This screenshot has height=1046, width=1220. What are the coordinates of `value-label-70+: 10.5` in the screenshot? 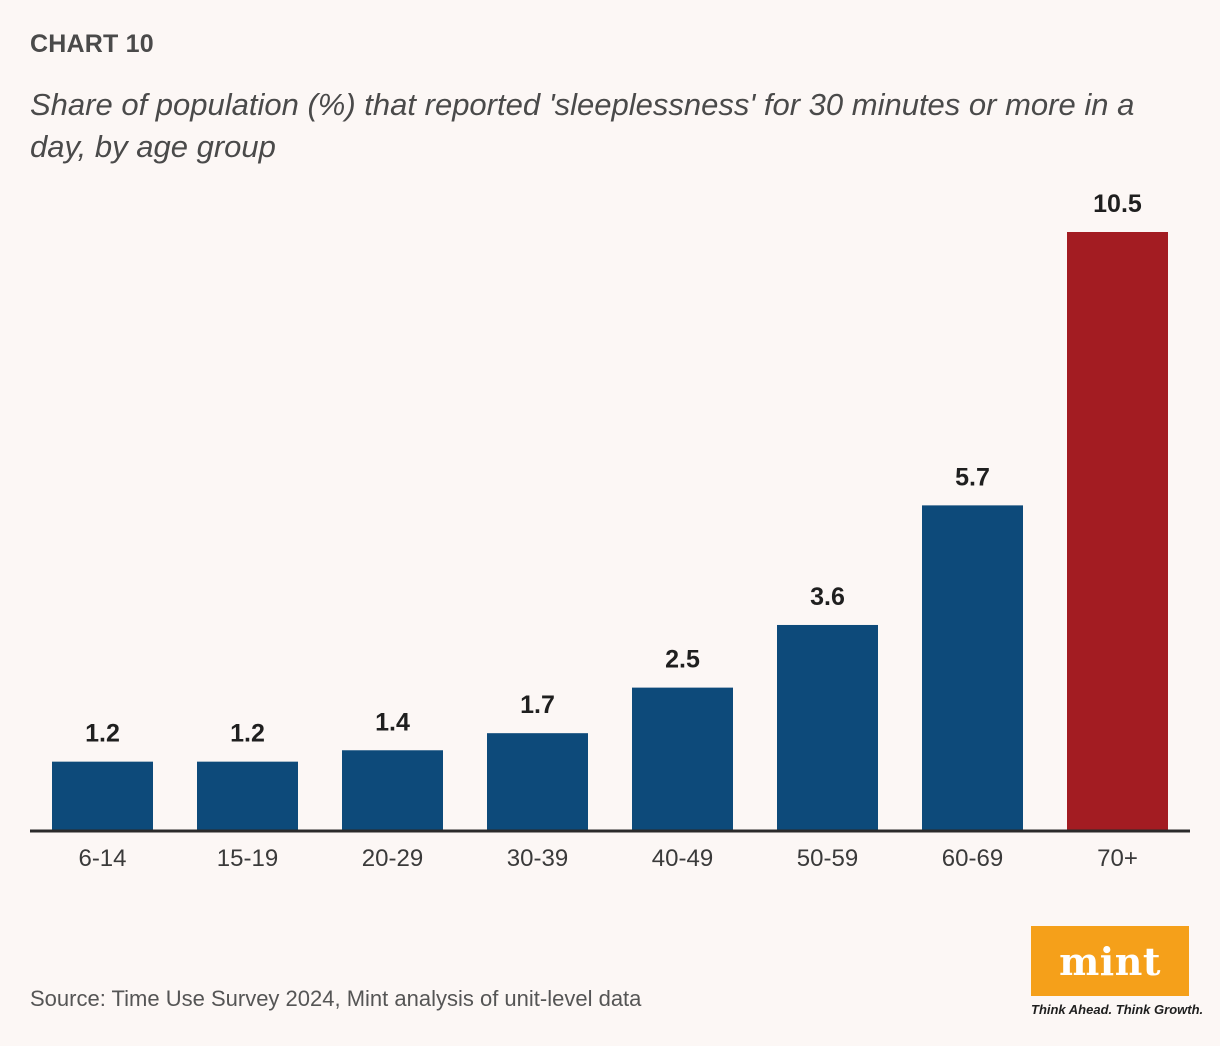 It's located at (1117, 204).